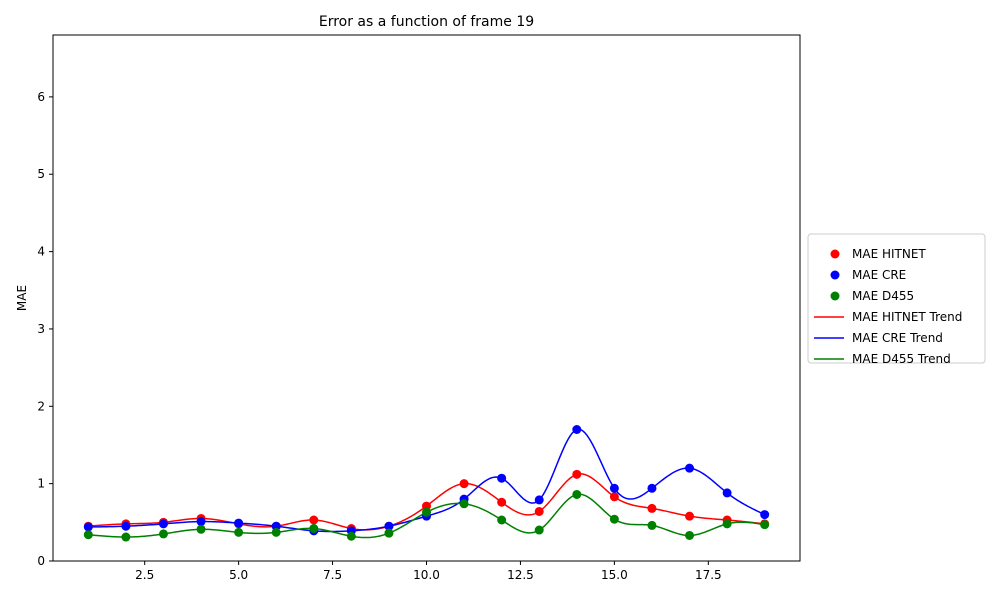 This screenshot has height=600, width=1000. What do you see at coordinates (520, 575) in the screenshot?
I see `x-tick-label: 12.5` at bounding box center [520, 575].